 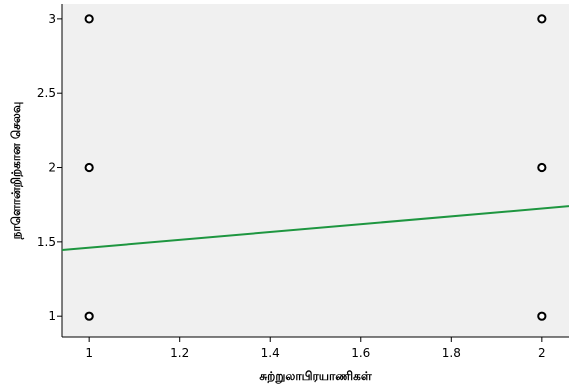 What do you see at coordinates (52, 316) in the screenshot?
I see `y-tick-label: 1` at bounding box center [52, 316].